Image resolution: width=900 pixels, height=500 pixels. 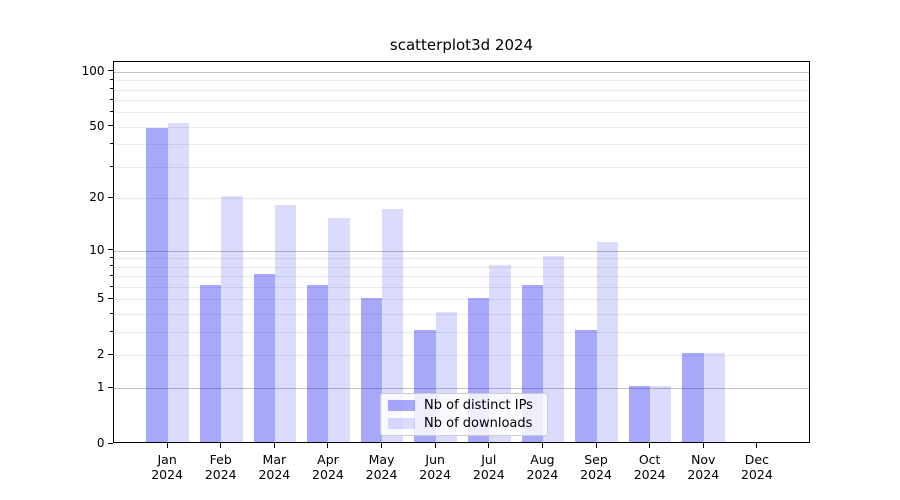 What do you see at coordinates (381, 467) in the screenshot?
I see `x-tick-label: May 2024` at bounding box center [381, 467].